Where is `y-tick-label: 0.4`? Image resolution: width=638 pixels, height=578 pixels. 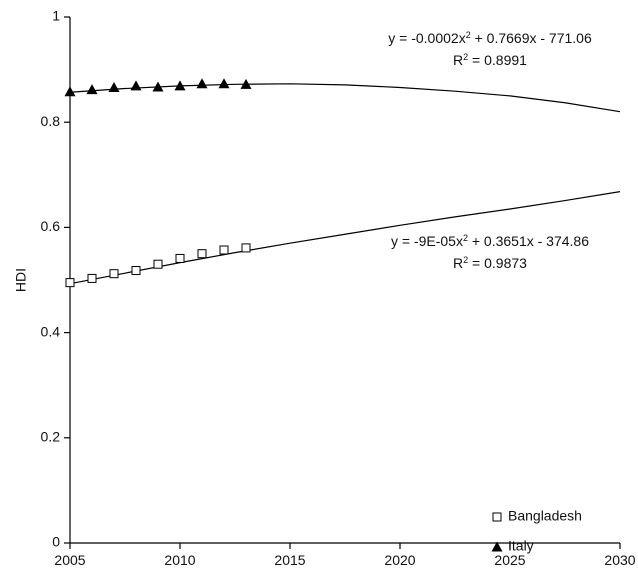
y-tick-label: 0.4 is located at coordinates (51, 331).